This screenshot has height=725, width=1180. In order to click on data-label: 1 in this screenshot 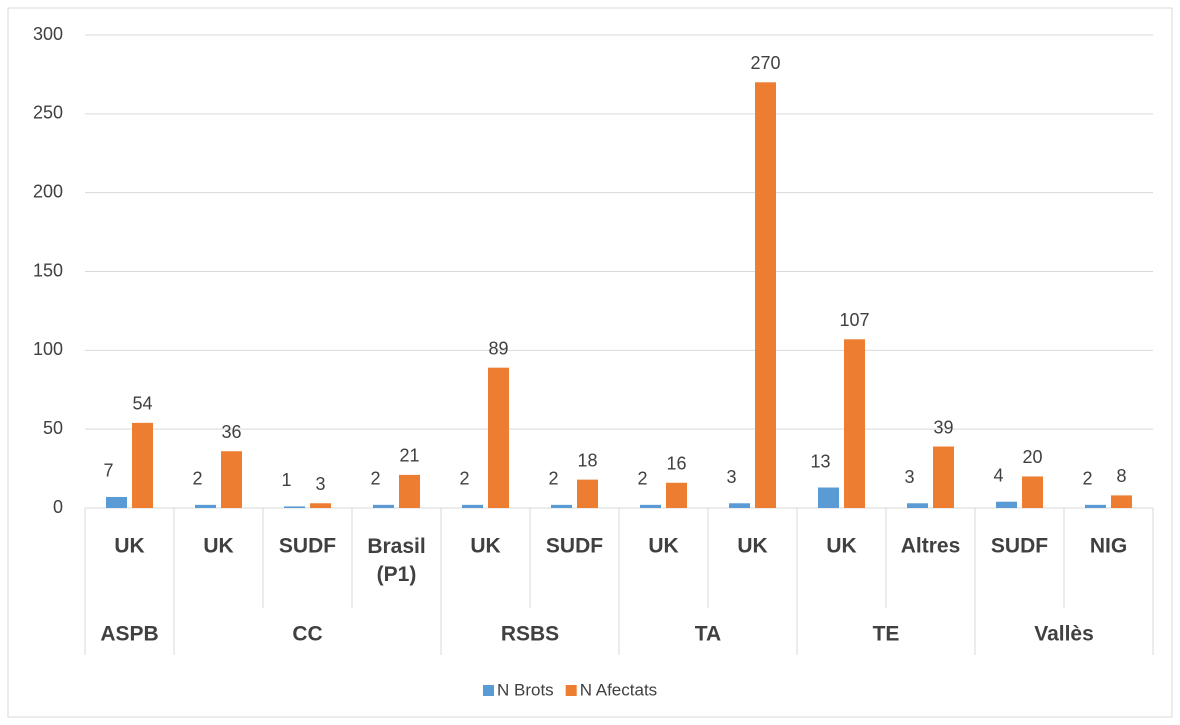, I will do `click(286, 480)`.